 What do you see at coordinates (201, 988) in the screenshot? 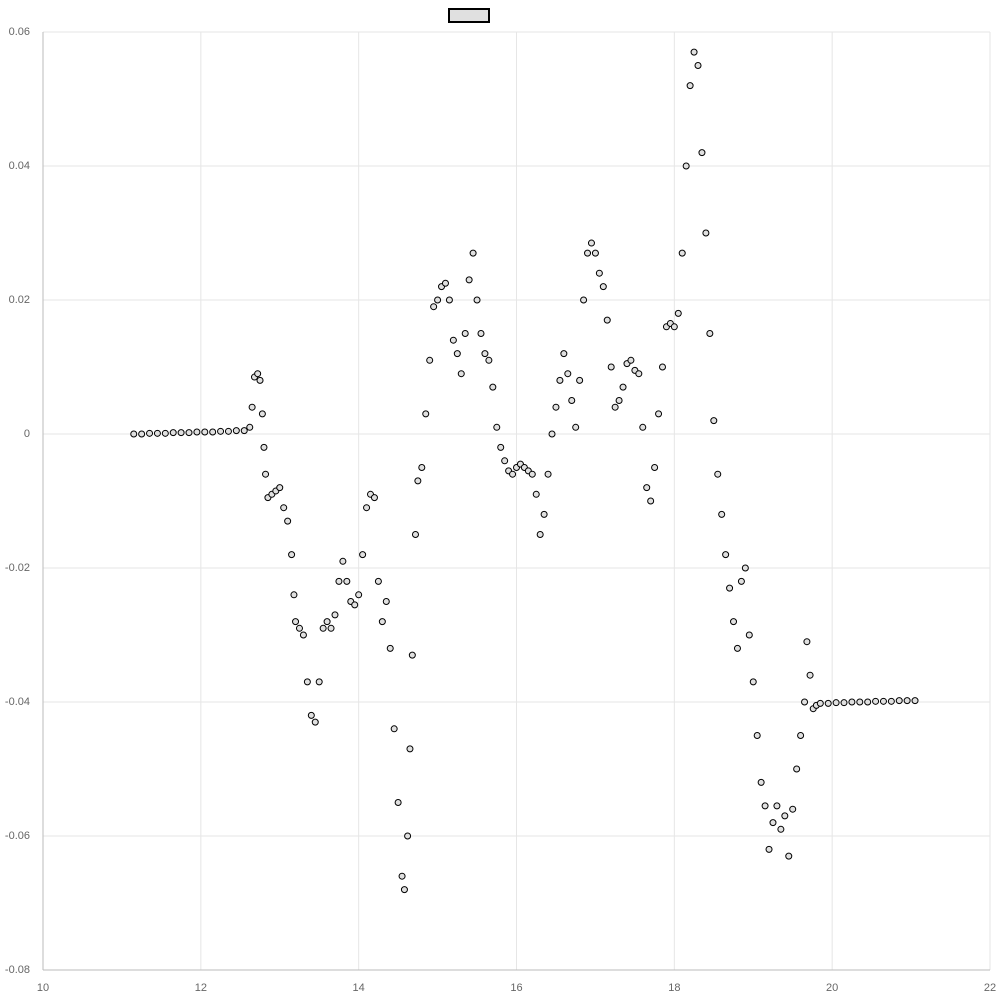
I see `x-tick-label: 12` at bounding box center [201, 988].